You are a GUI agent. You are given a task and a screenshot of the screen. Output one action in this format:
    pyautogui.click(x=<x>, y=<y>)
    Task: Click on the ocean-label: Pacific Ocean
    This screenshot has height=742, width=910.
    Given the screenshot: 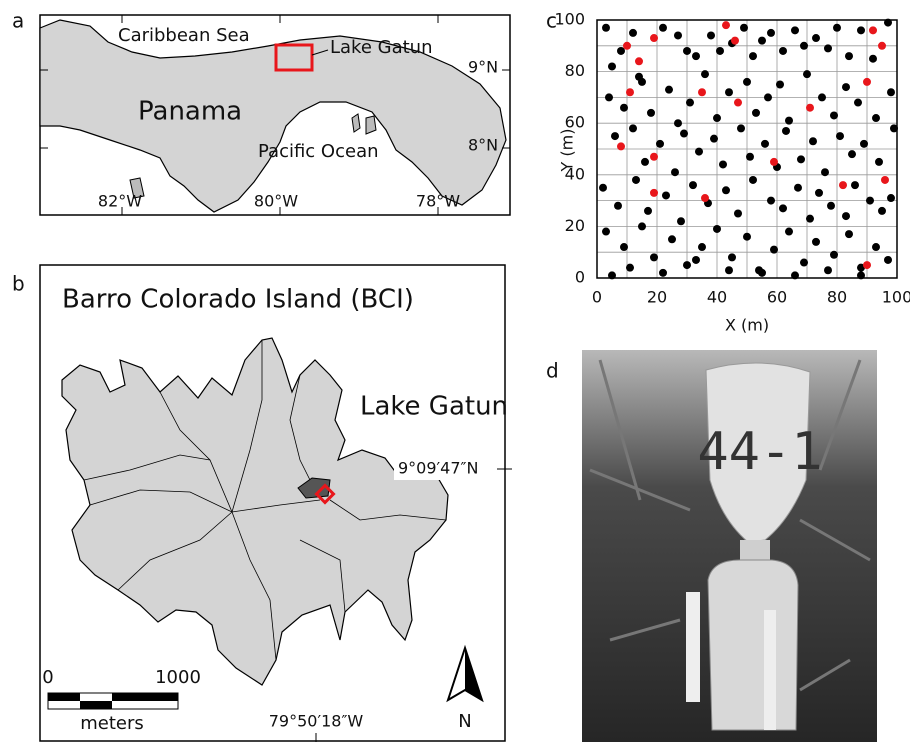 What is the action you would take?
    pyautogui.click(x=318, y=151)
    